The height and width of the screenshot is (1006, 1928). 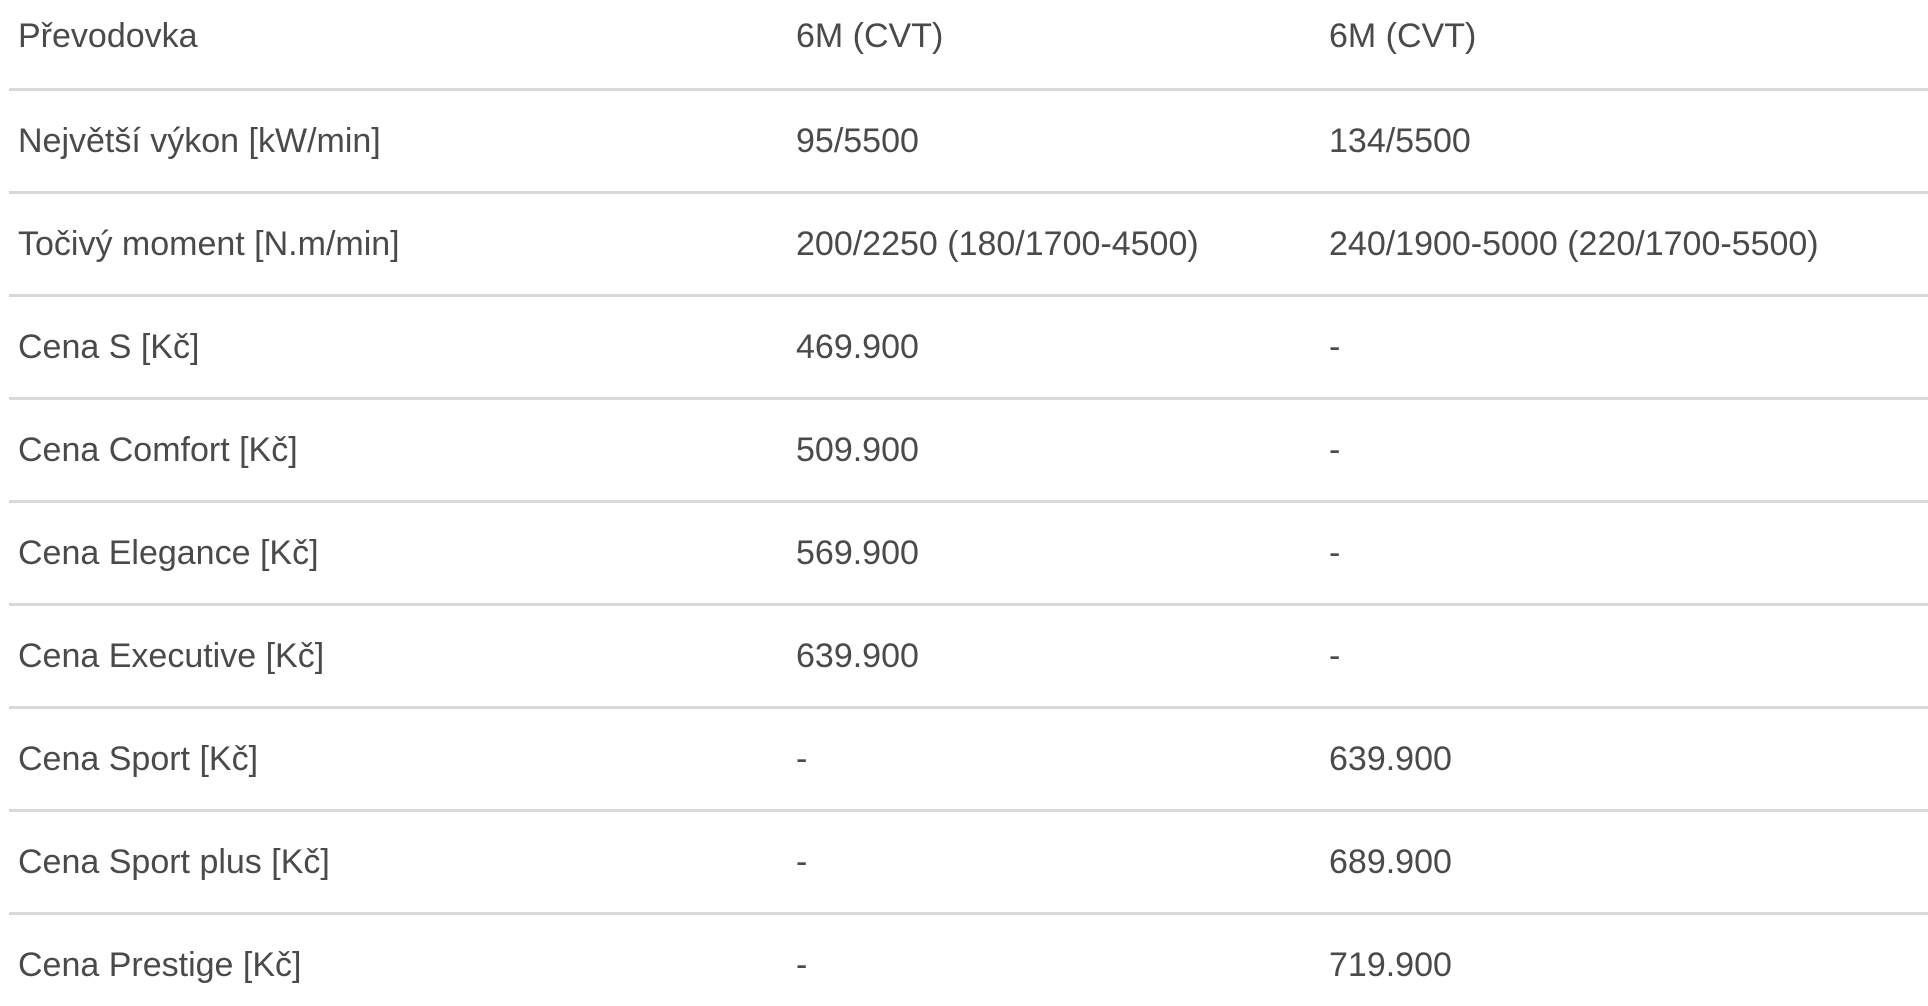 I want to click on table-row: Cena Elegance [Kč] 569.900 -, so click(x=968, y=551).